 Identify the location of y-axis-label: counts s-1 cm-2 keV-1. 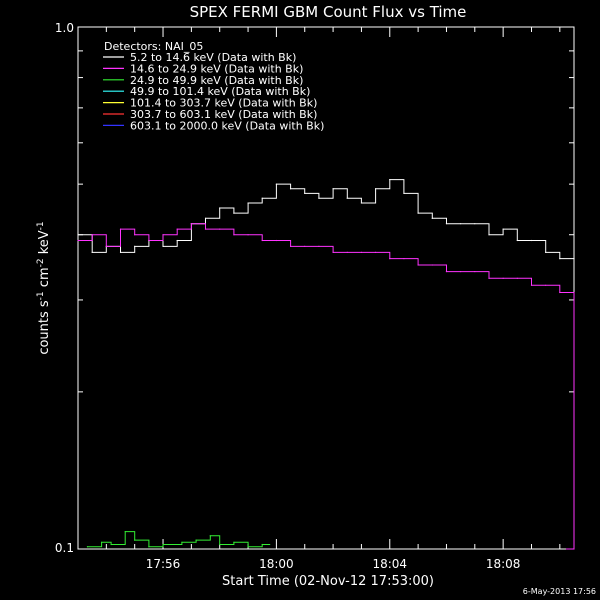
(44, 287).